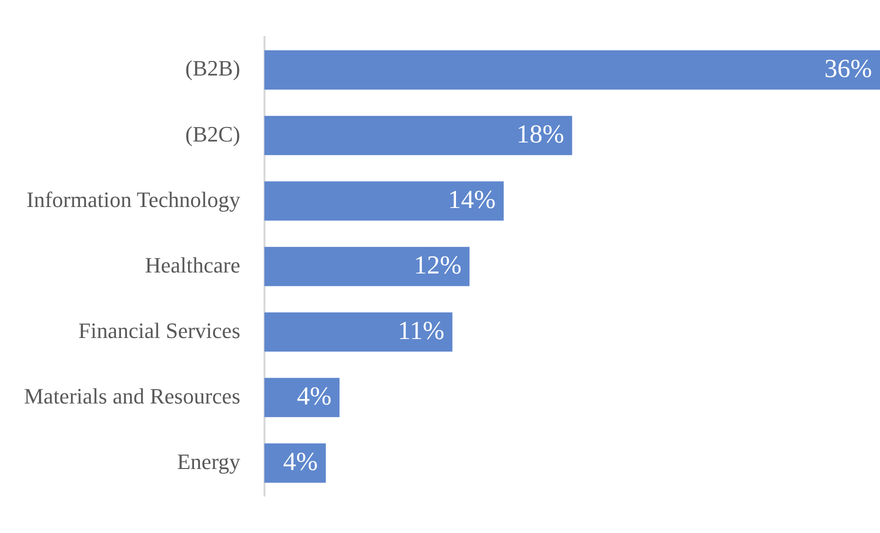 The image size is (880, 533). What do you see at coordinates (438, 265) in the screenshot?
I see `data-label: 12%` at bounding box center [438, 265].